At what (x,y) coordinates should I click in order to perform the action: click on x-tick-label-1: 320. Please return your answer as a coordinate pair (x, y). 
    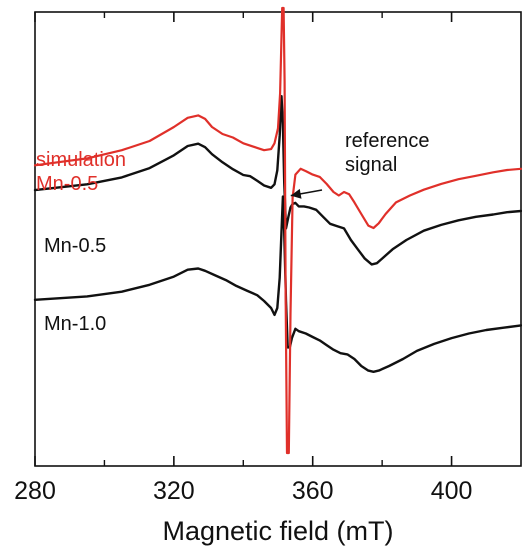
    Looking at the image, I should click on (174, 491).